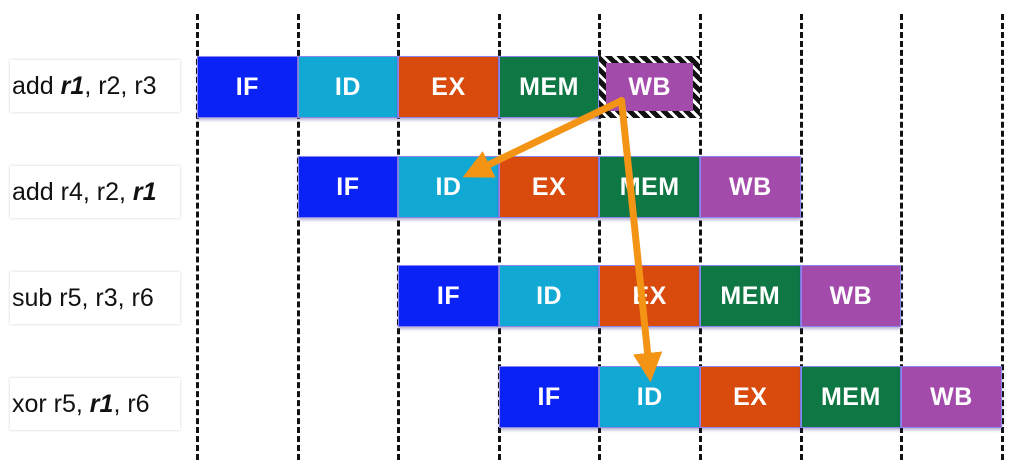 This screenshot has height=467, width=1011. What do you see at coordinates (36, 86) in the screenshot?
I see `instruction-text: add` at bounding box center [36, 86].